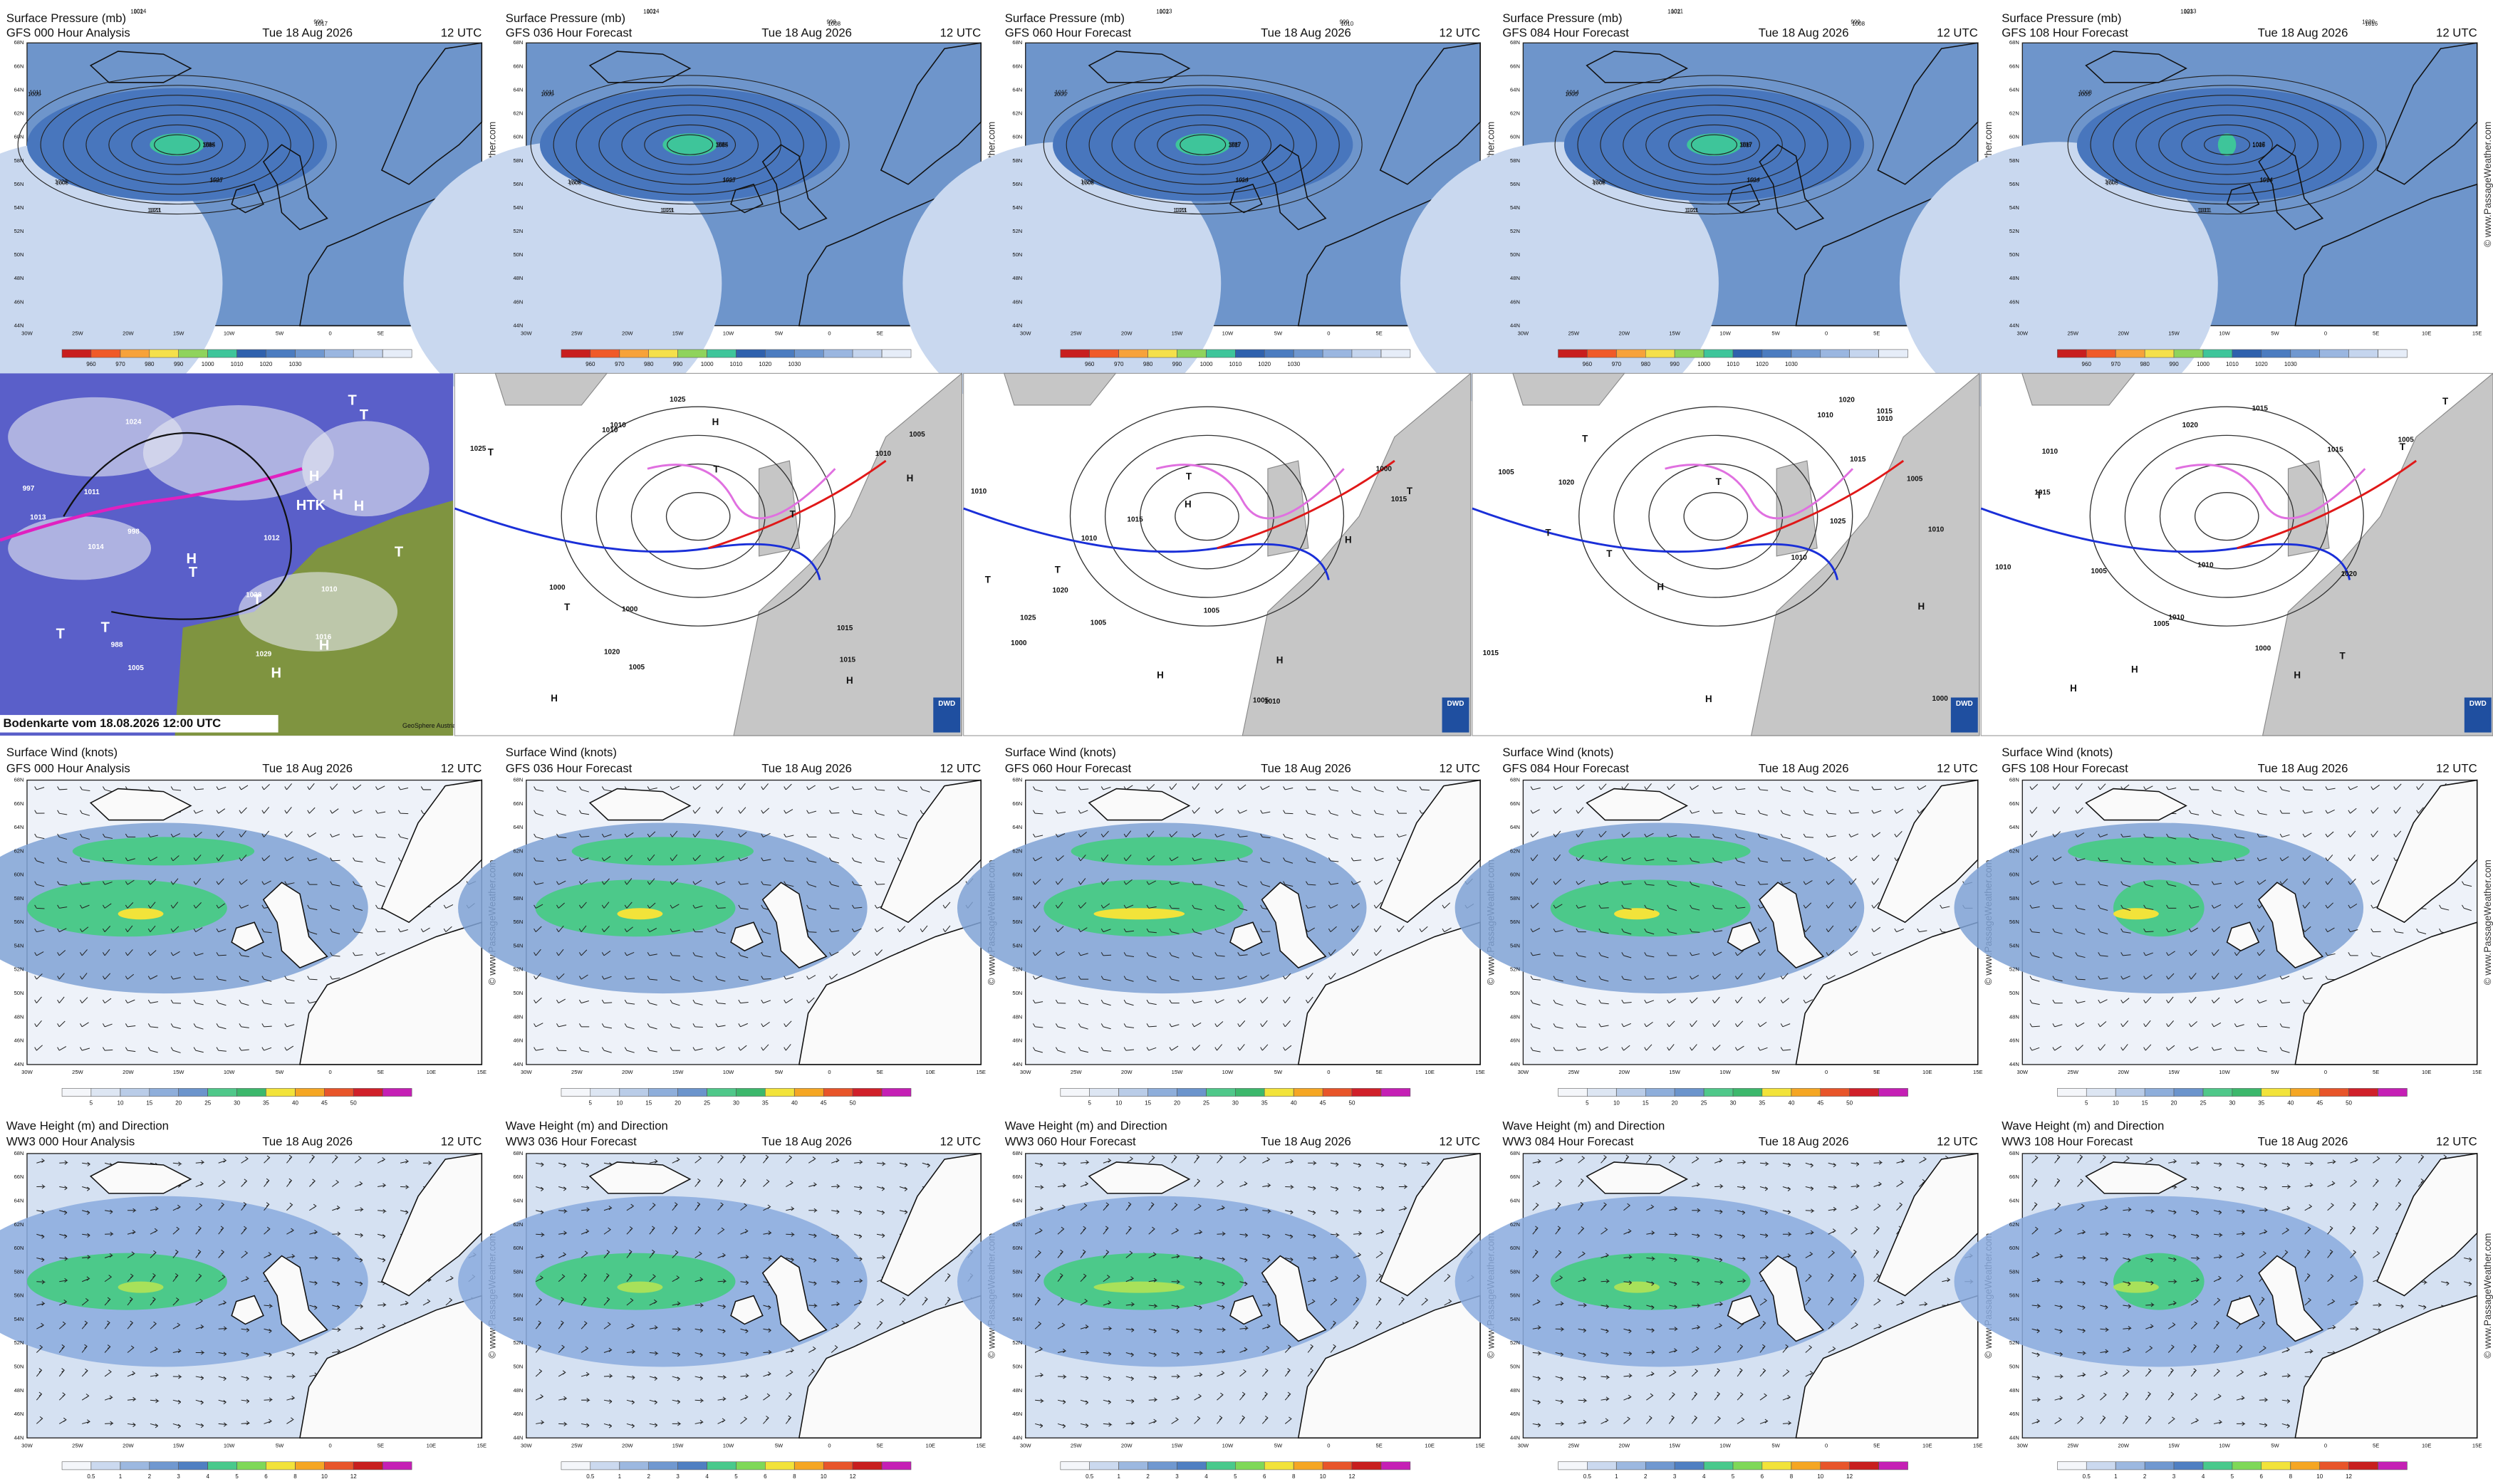 The image size is (2493, 1484). I want to click on lat-label: 46N, so click(2014, 1414).